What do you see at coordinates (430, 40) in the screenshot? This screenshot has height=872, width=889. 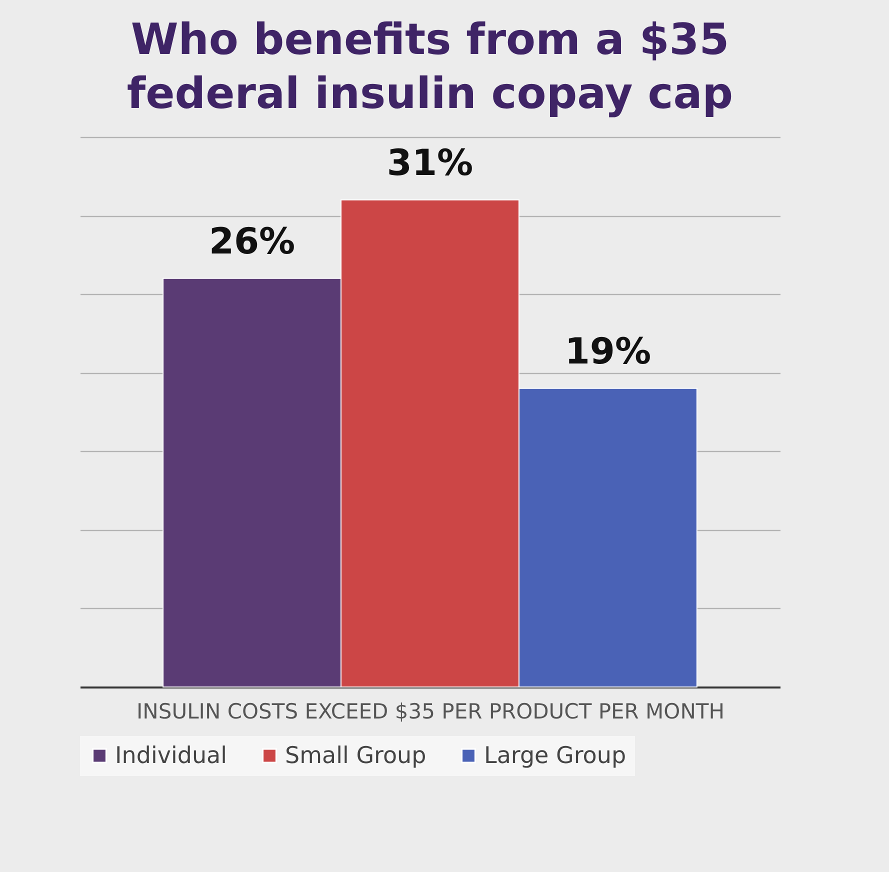 I see `text: Who benefits from a $35` at bounding box center [430, 40].